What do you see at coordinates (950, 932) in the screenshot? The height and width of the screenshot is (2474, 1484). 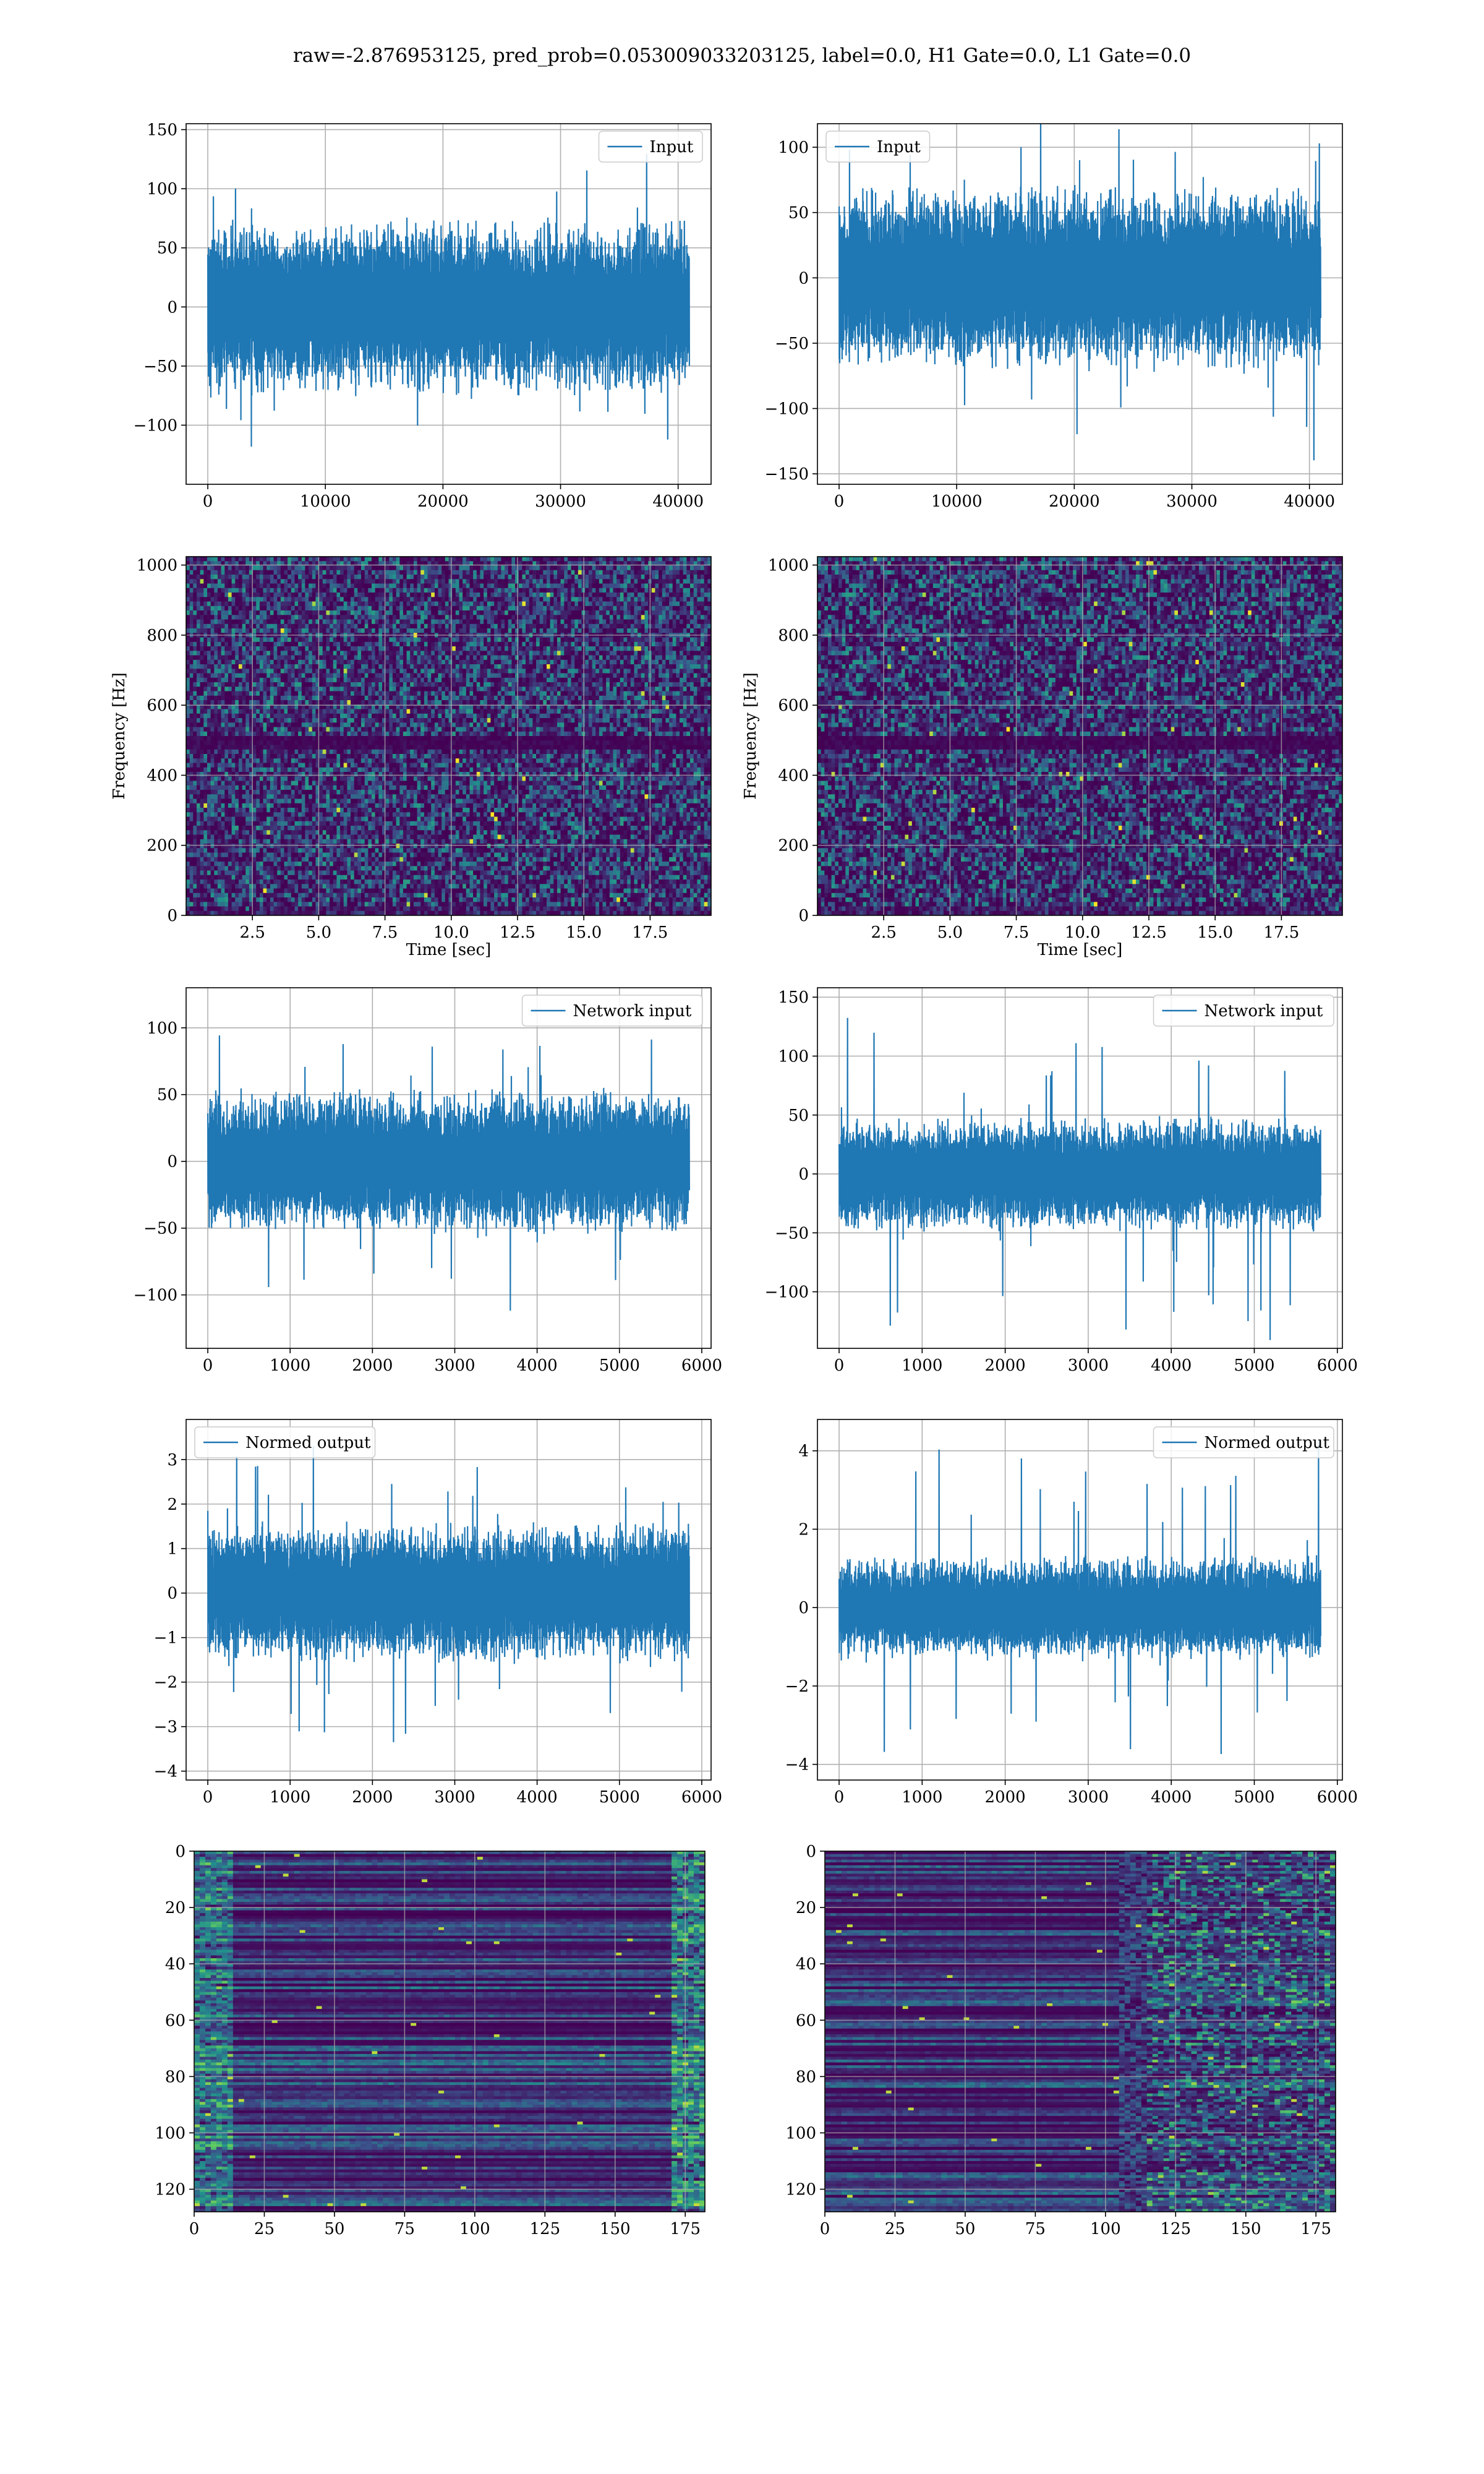 I see `x-tick-label: 5.0` at bounding box center [950, 932].